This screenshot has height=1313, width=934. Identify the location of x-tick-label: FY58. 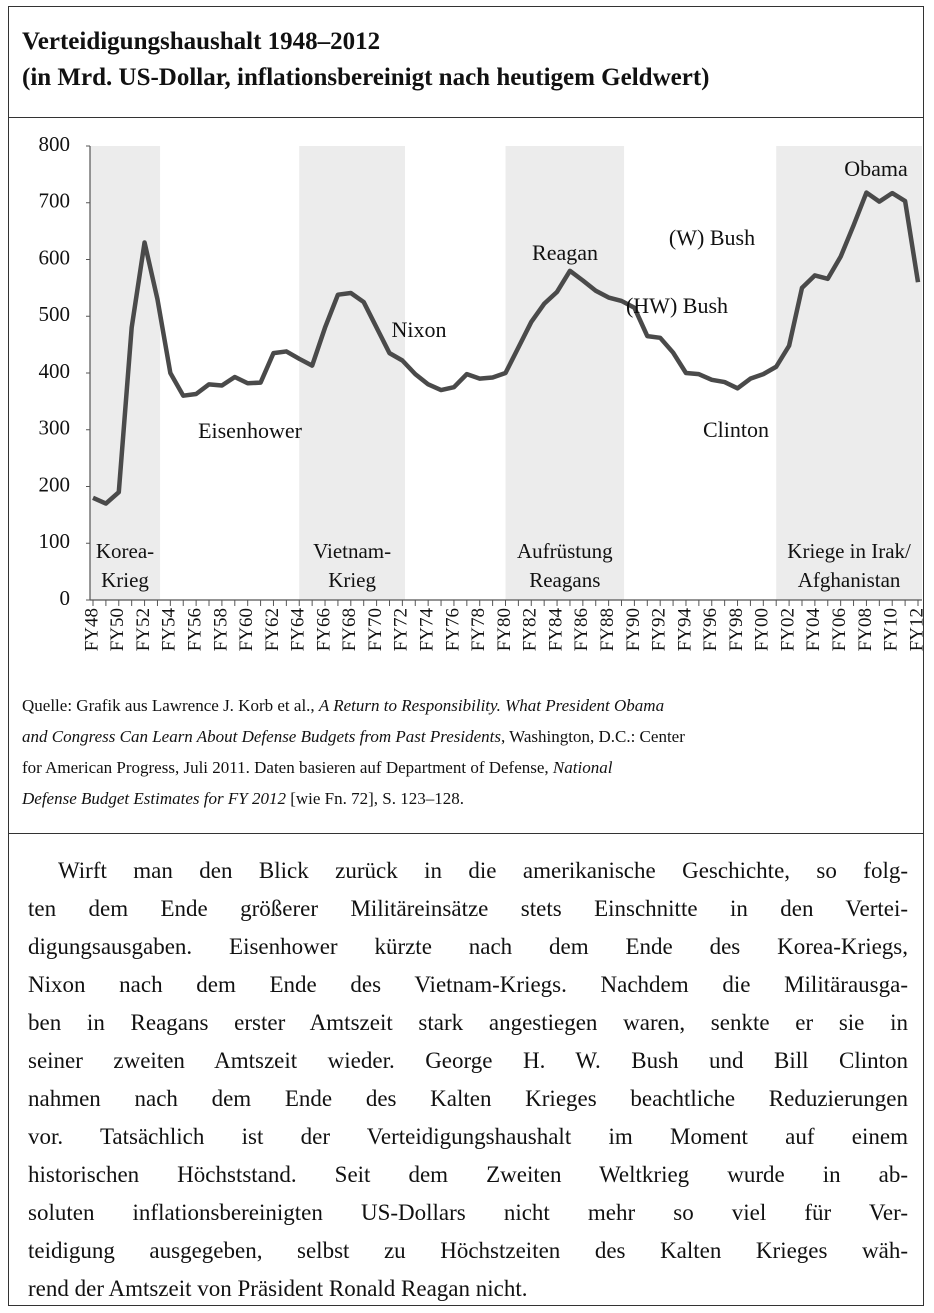
(220, 629).